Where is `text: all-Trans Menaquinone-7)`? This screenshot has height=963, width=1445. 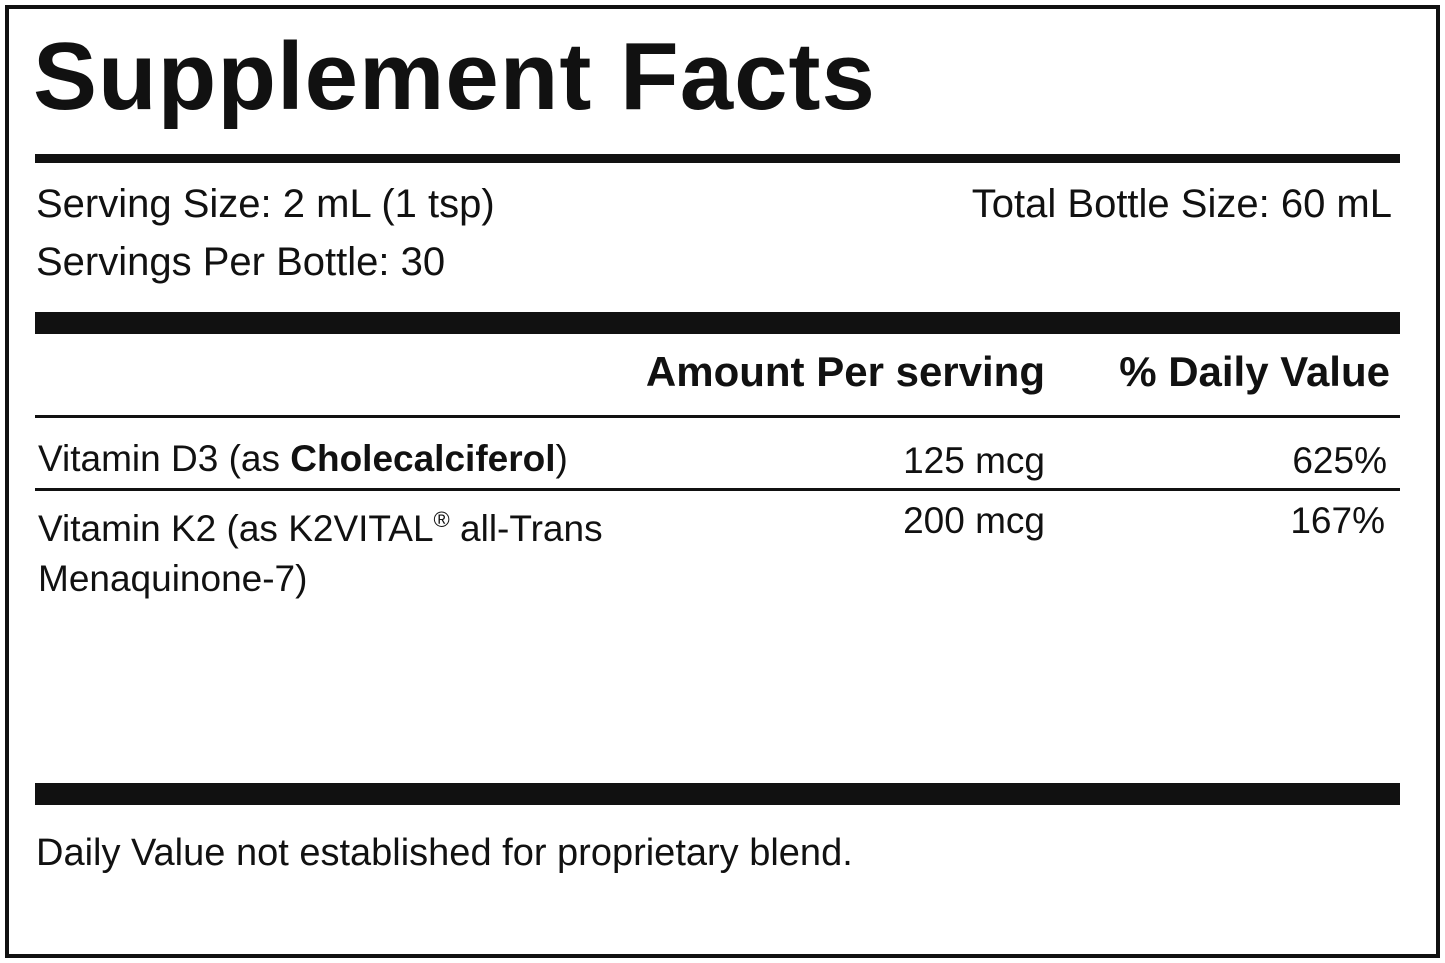 text: all-Trans Menaquinone-7) is located at coordinates (320, 553).